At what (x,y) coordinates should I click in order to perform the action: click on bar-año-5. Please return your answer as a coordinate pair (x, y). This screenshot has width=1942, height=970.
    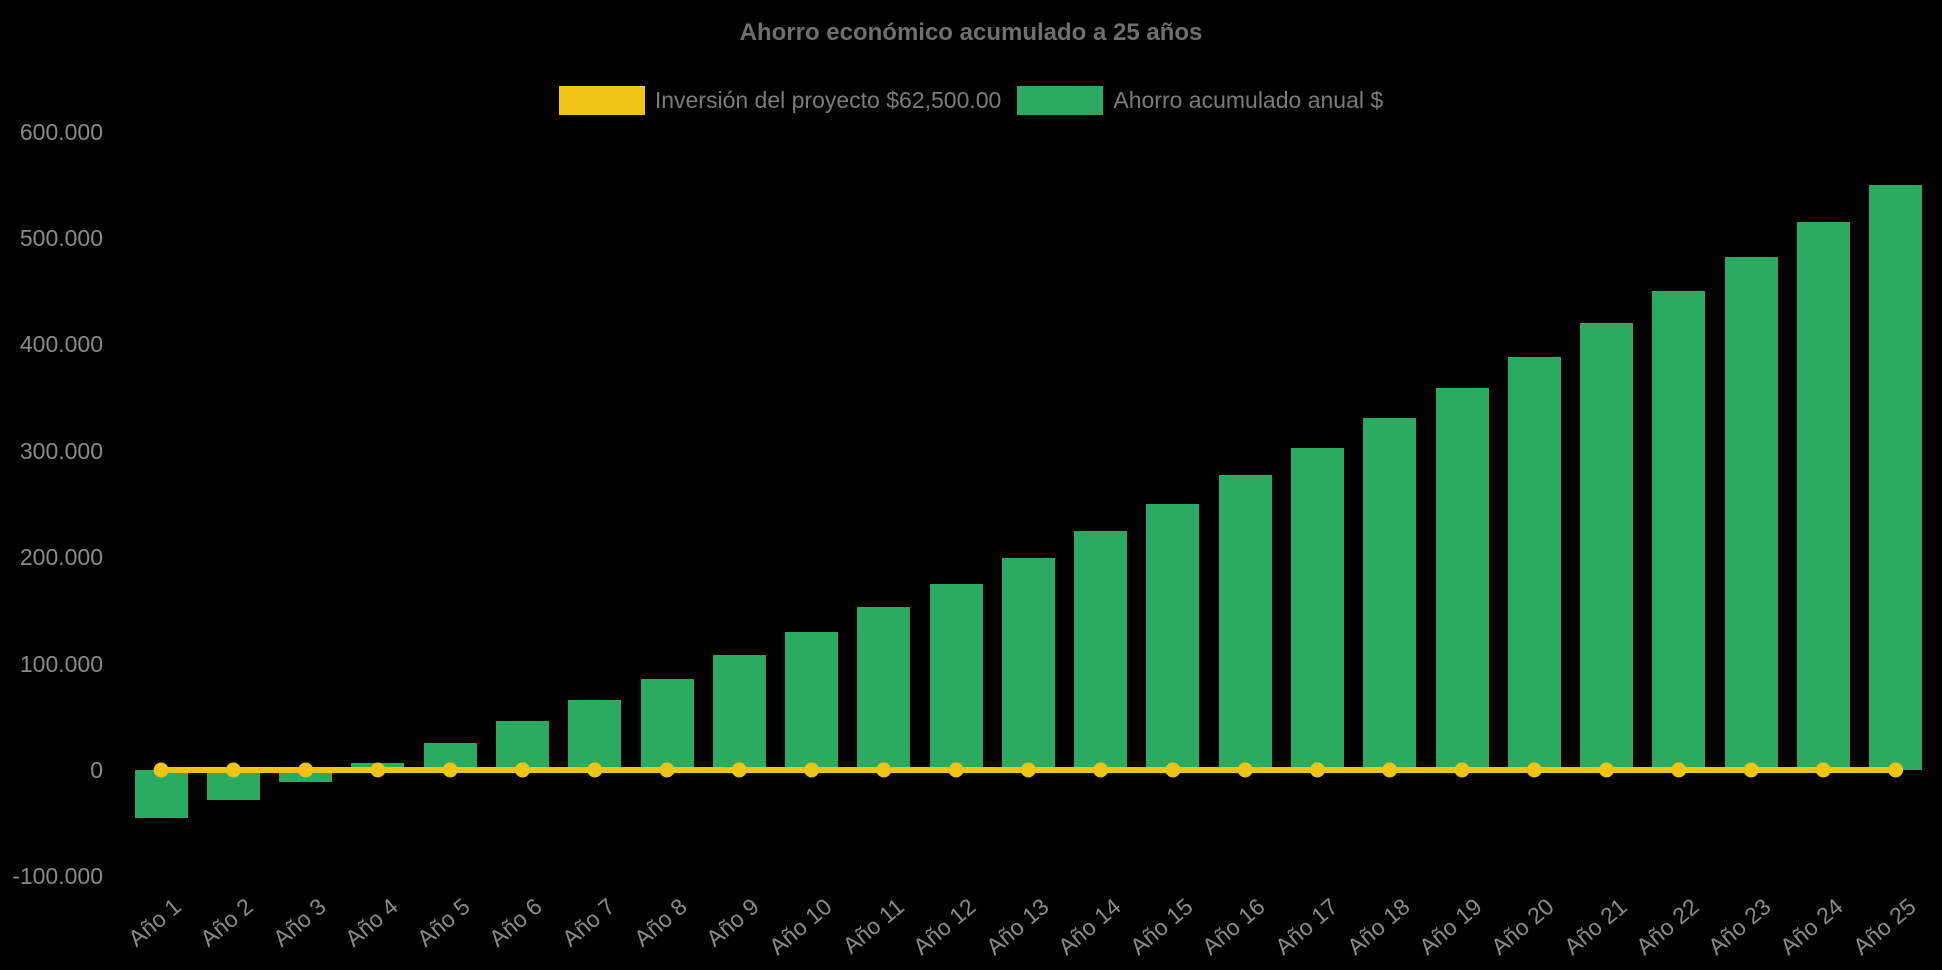
    Looking at the image, I should click on (450, 756).